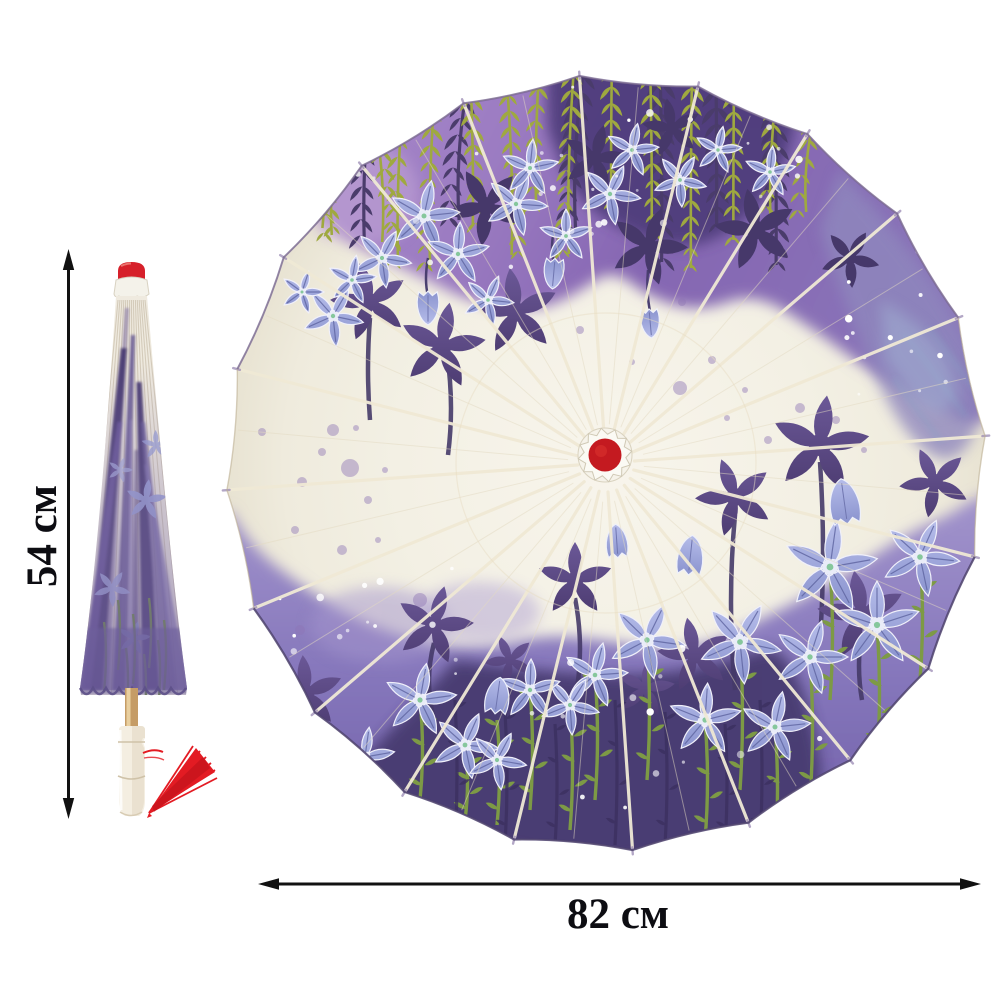 The height and width of the screenshot is (1000, 1000). Describe the element at coordinates (42, 536) in the screenshot. I see `svg-text: 54 см` at that location.